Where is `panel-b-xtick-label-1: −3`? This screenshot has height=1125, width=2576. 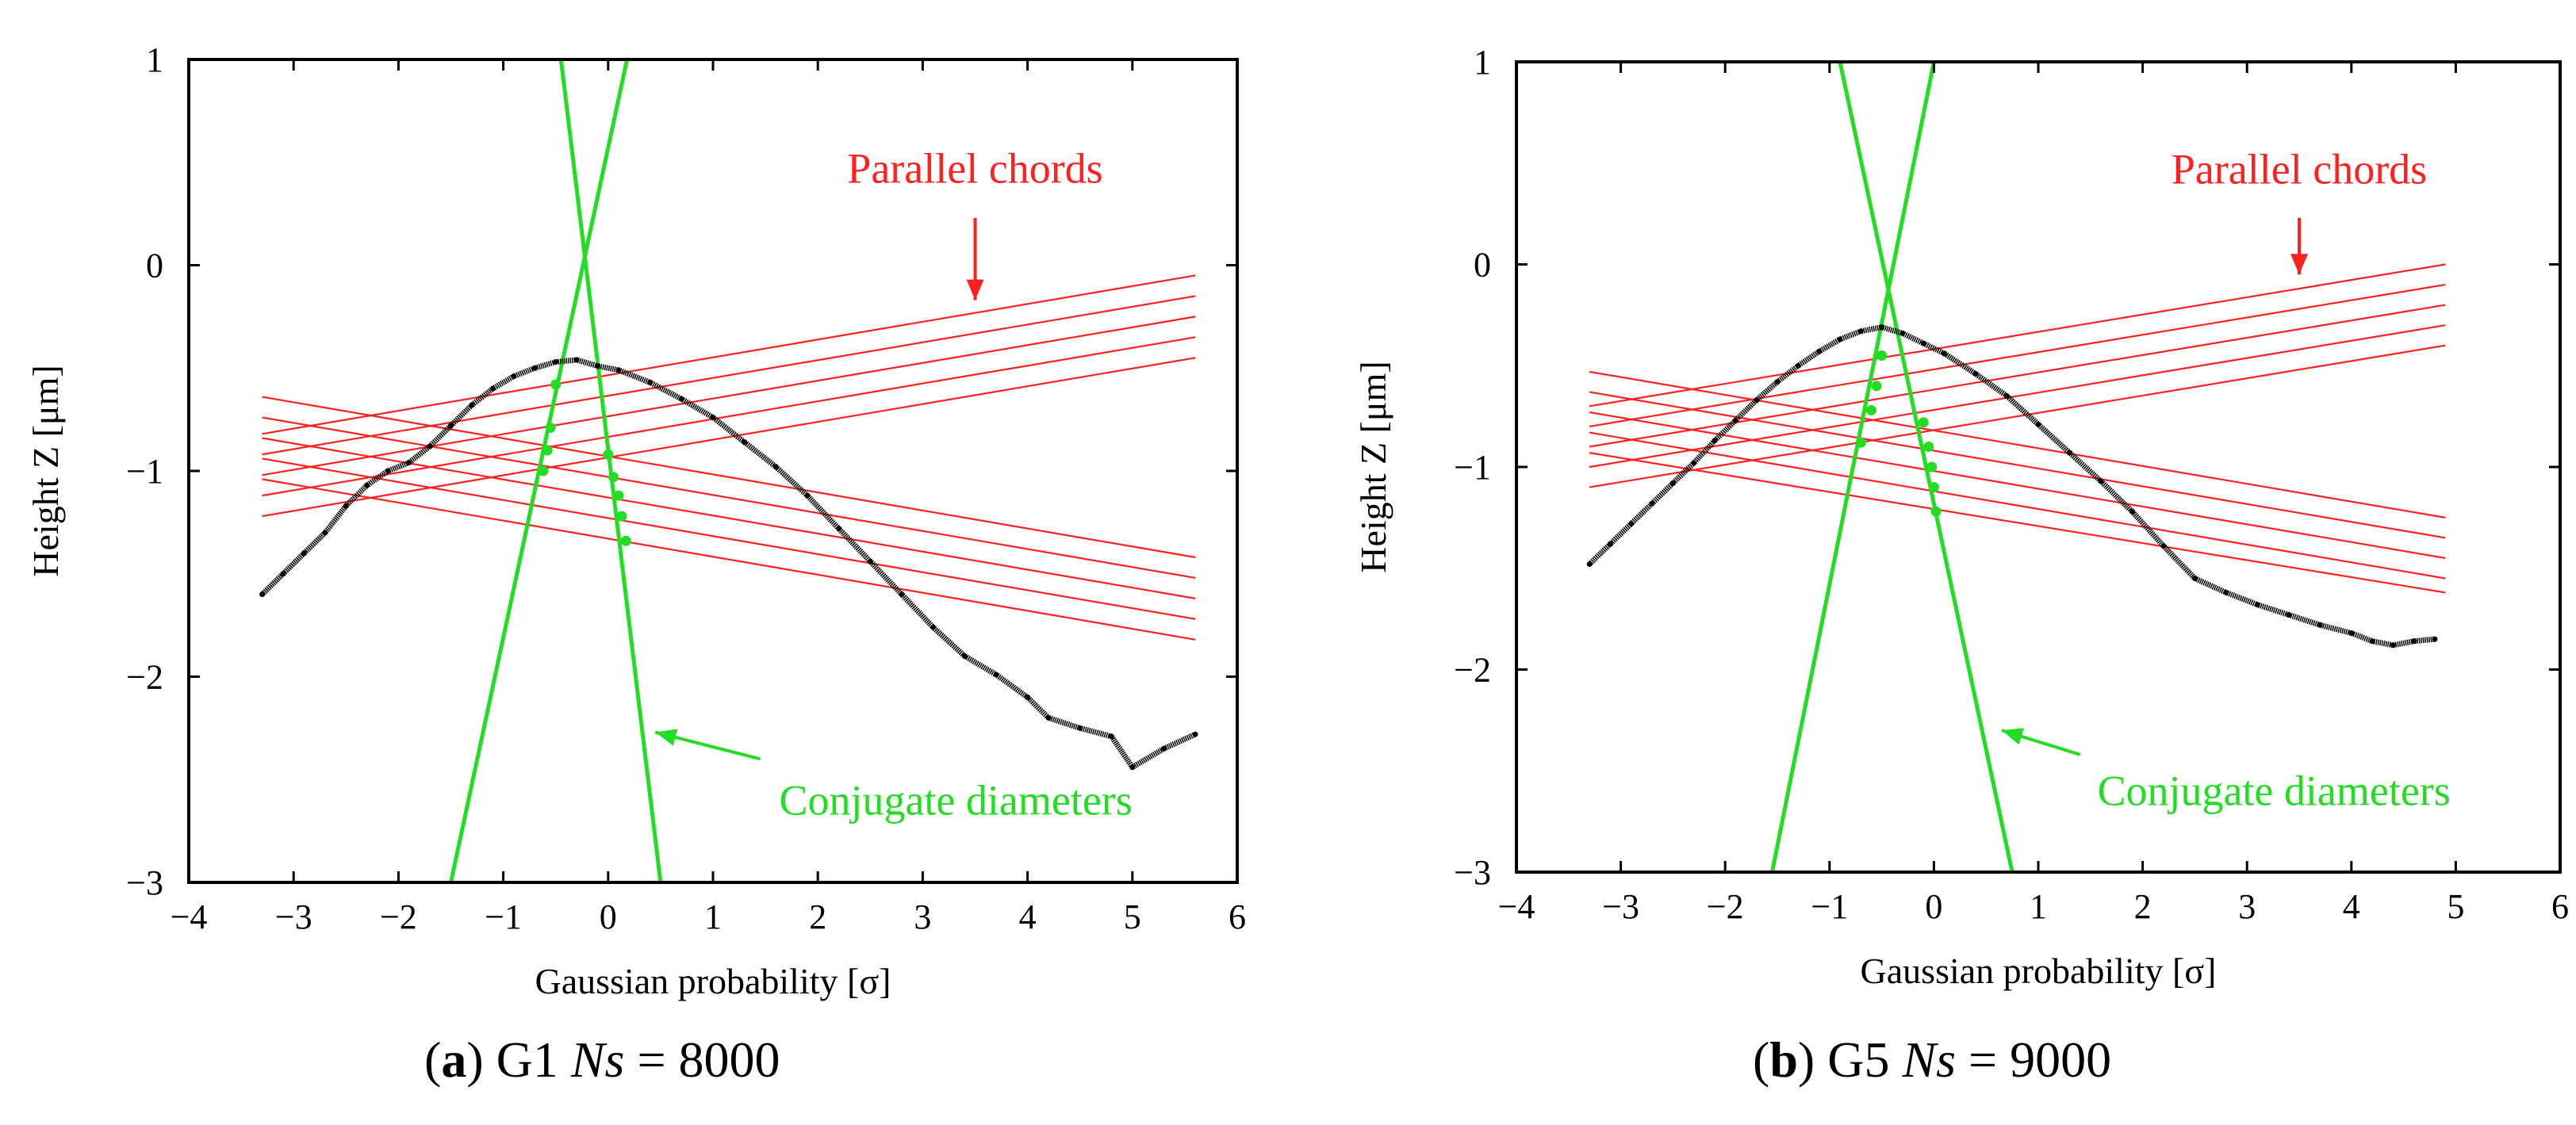
panel-b-xtick-label-1: −3 is located at coordinates (1621, 906).